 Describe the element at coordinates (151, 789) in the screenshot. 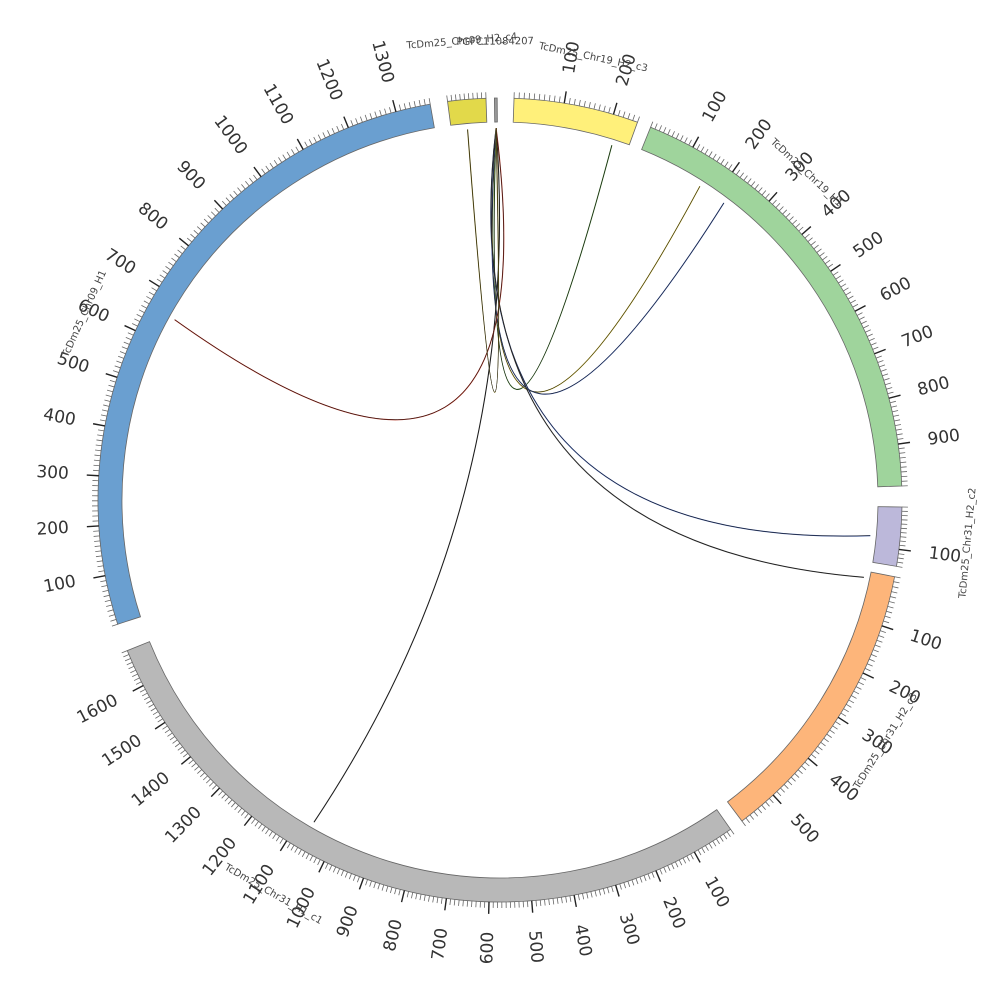

I see `tick-label: 1400` at that location.